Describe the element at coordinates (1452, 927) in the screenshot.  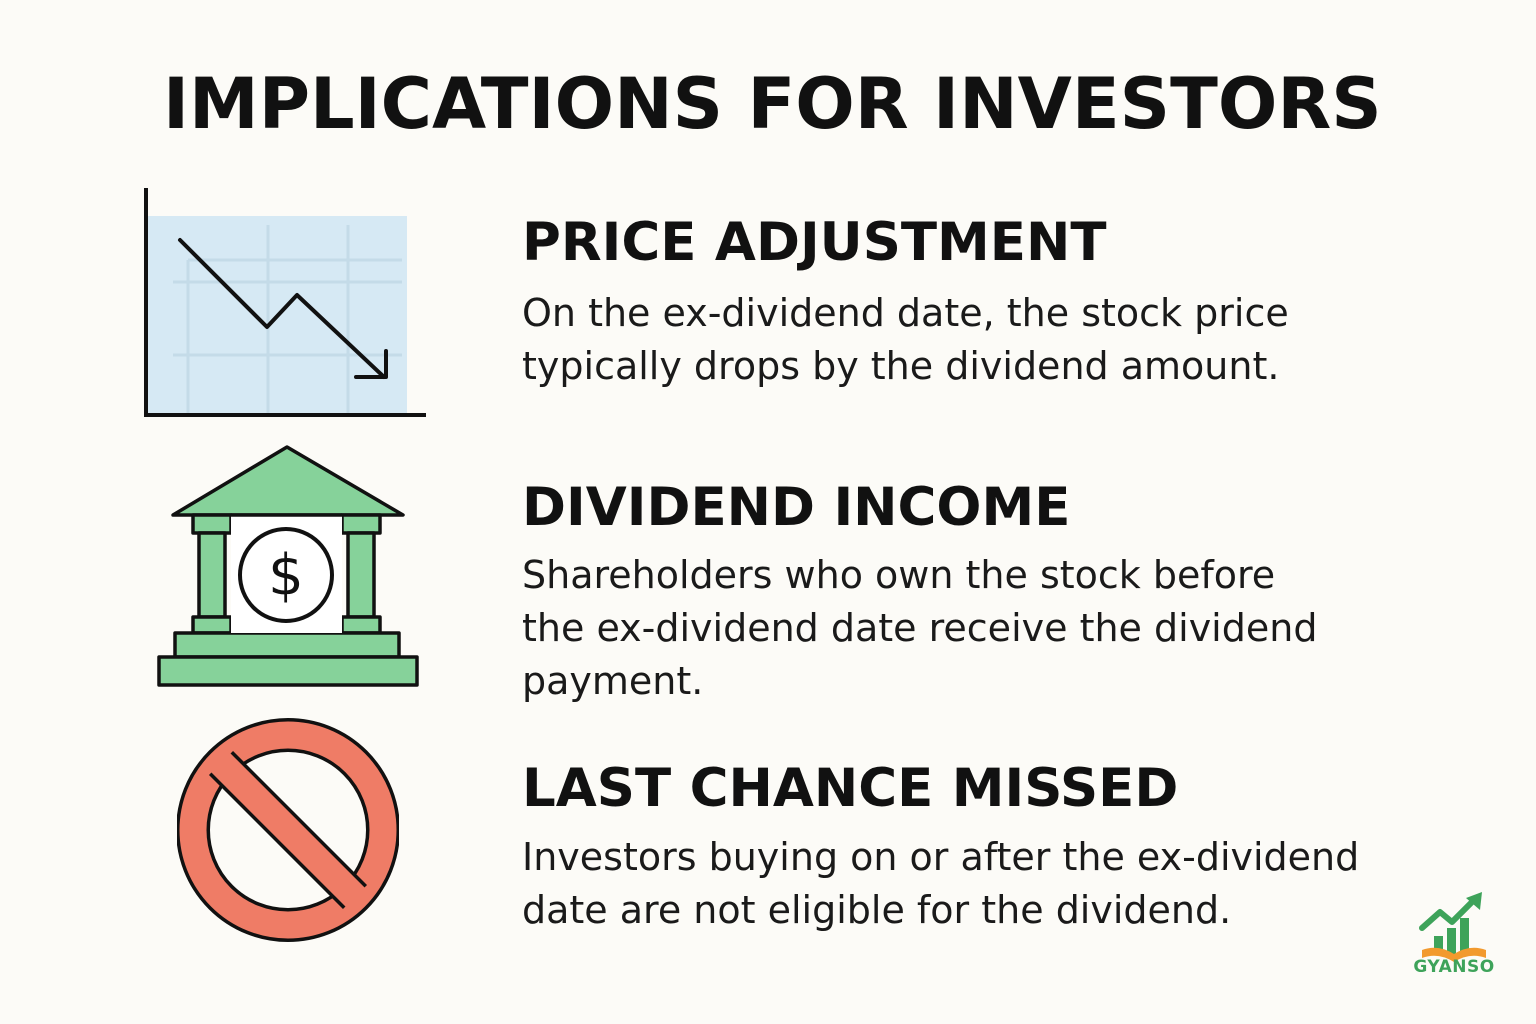
I see `growth-book-logo-icon` at that location.